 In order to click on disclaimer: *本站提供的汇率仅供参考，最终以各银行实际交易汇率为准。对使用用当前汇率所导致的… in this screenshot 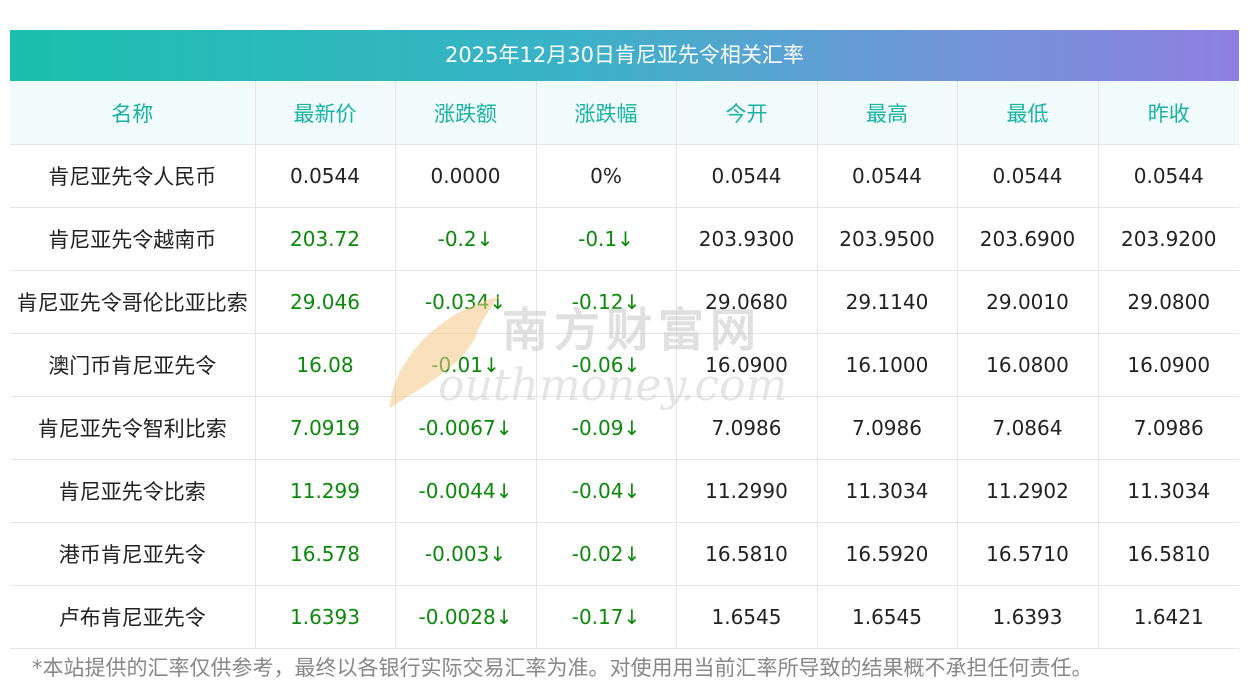, I will do `click(562, 668)`.